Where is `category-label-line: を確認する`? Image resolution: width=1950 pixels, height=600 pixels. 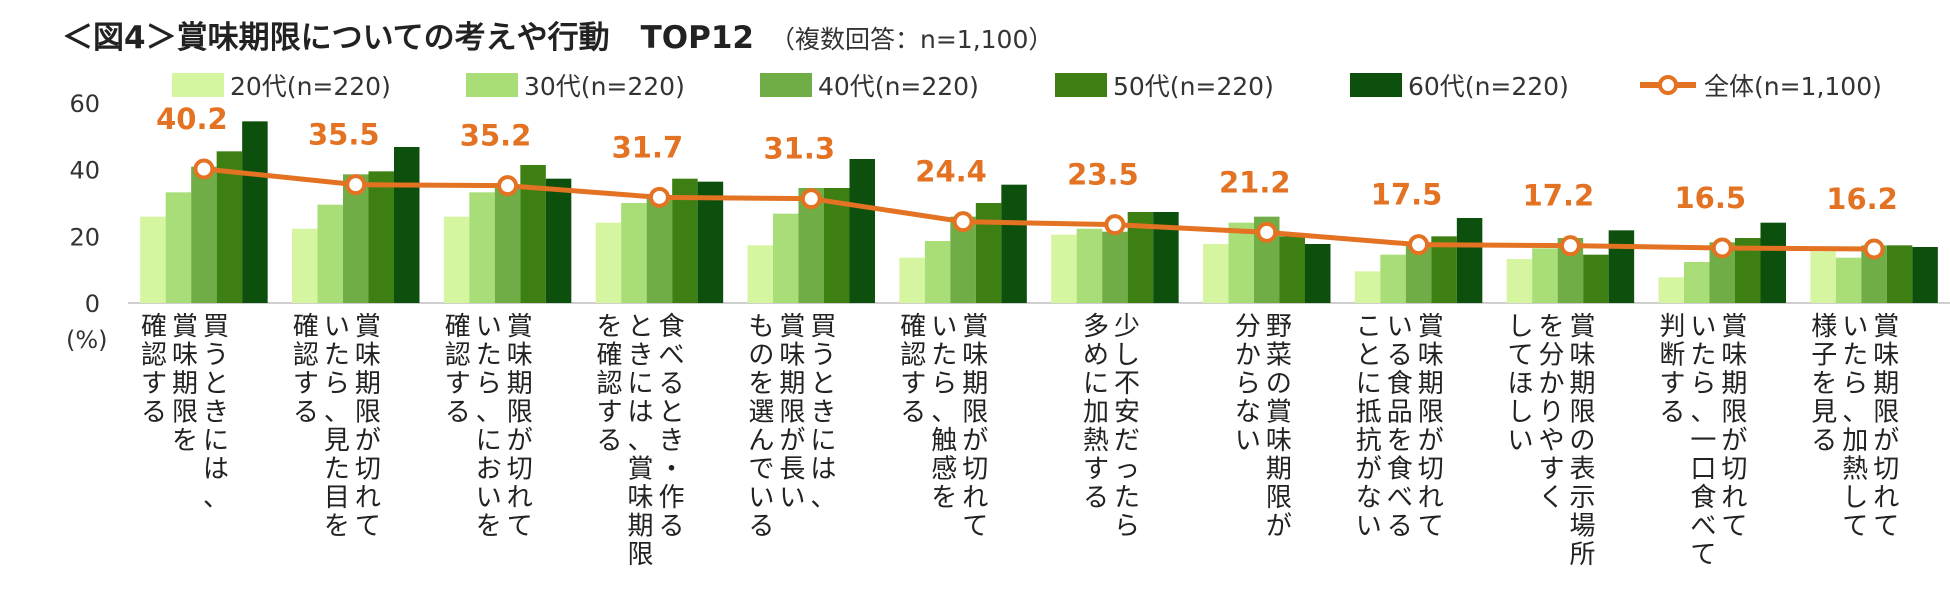 category-label-line: を確認する is located at coordinates (610, 384).